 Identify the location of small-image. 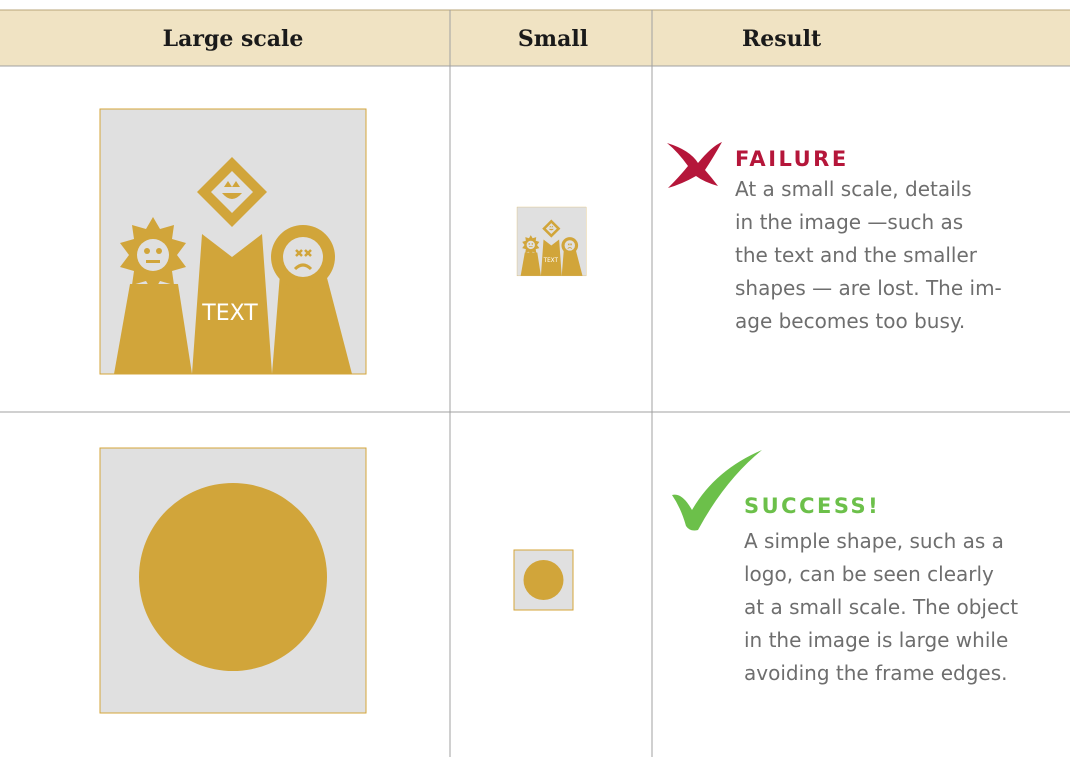
(543, 580).